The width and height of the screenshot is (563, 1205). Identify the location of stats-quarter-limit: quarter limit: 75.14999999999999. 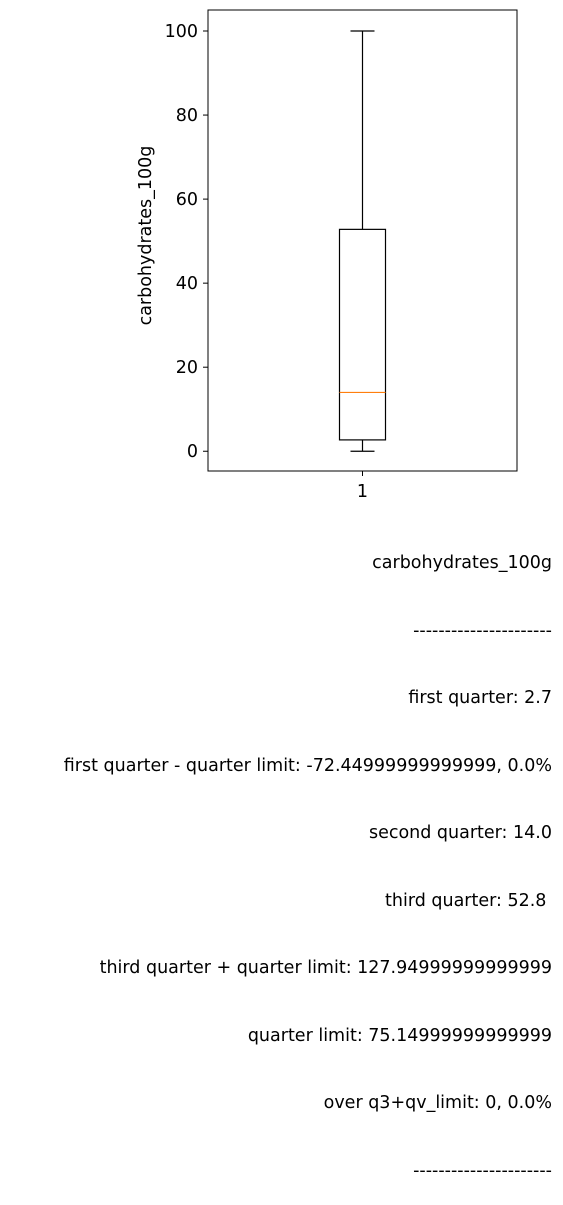
(399, 1035).